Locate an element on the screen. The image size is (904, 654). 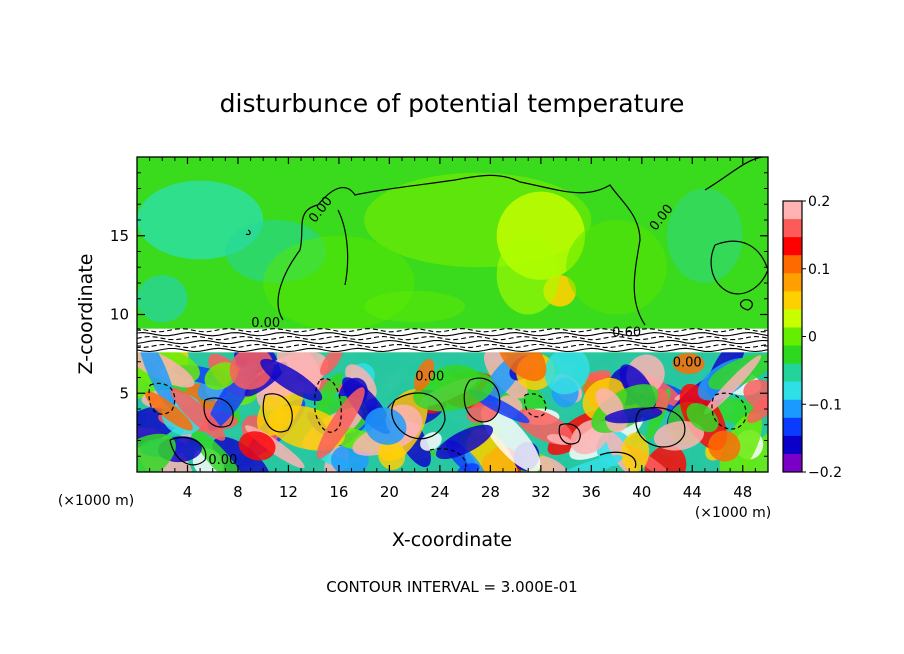
x-tick-label: 16 is located at coordinates (338, 492).